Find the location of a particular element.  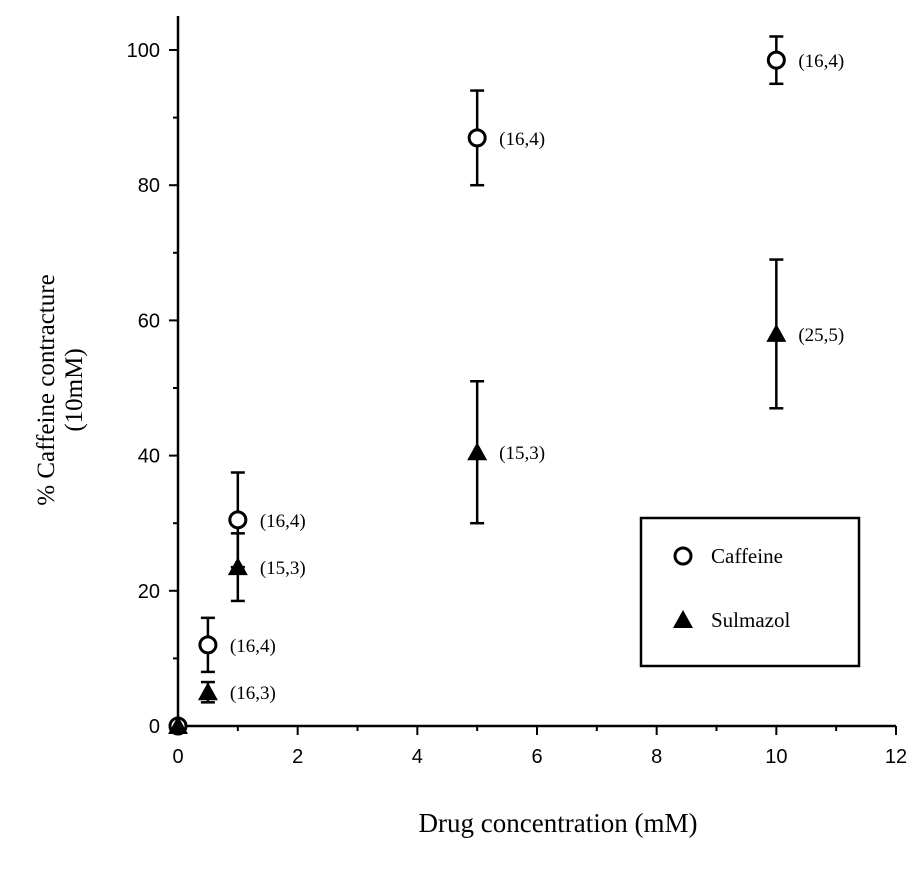

y-tick-label: 20 is located at coordinates (149, 592).